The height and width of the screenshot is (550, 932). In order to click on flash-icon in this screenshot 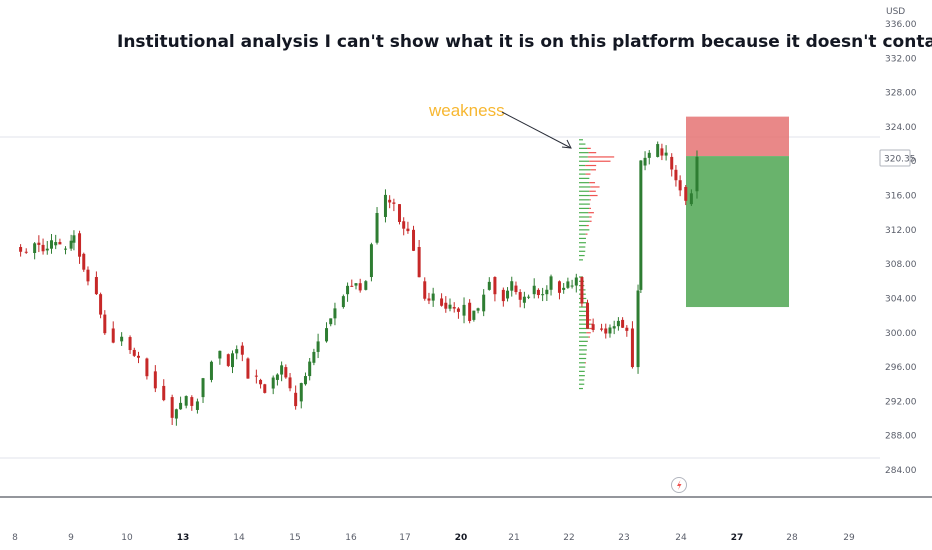, I will do `click(679, 485)`.